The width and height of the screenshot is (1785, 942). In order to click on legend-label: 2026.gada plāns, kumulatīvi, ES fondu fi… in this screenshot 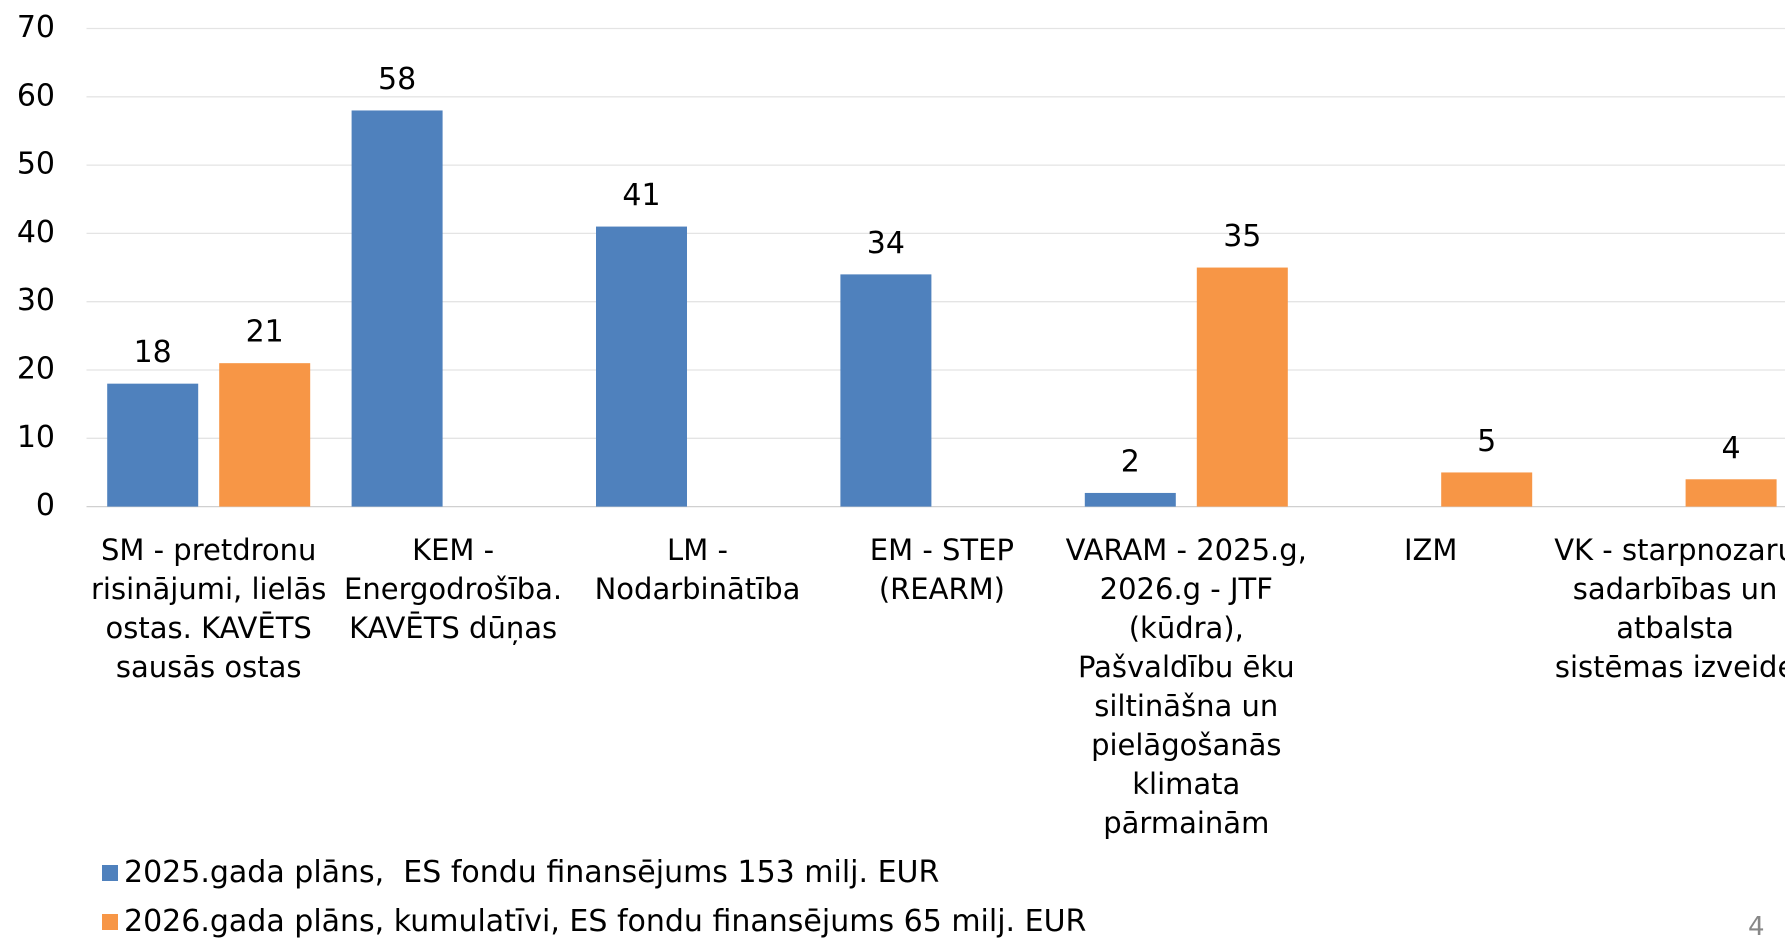, I will do `click(605, 921)`.